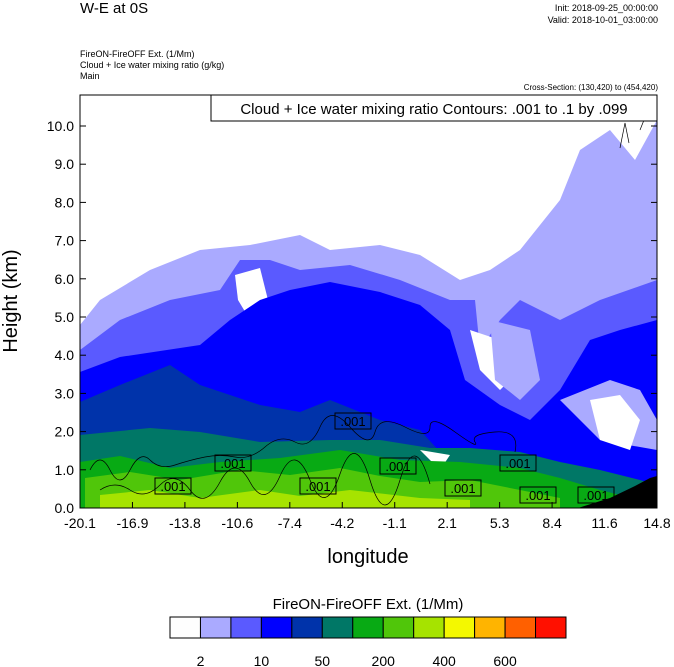  I want to click on colorbar-label: 600, so click(505, 660).